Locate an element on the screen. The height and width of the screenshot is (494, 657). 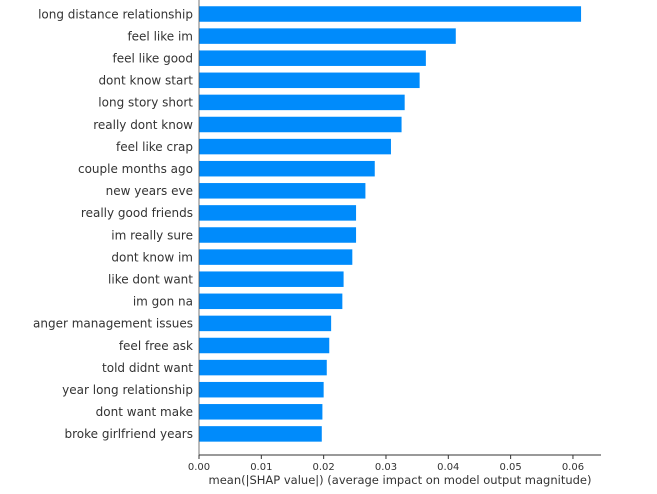
category-label-8: new years eve is located at coordinates (149, 191).